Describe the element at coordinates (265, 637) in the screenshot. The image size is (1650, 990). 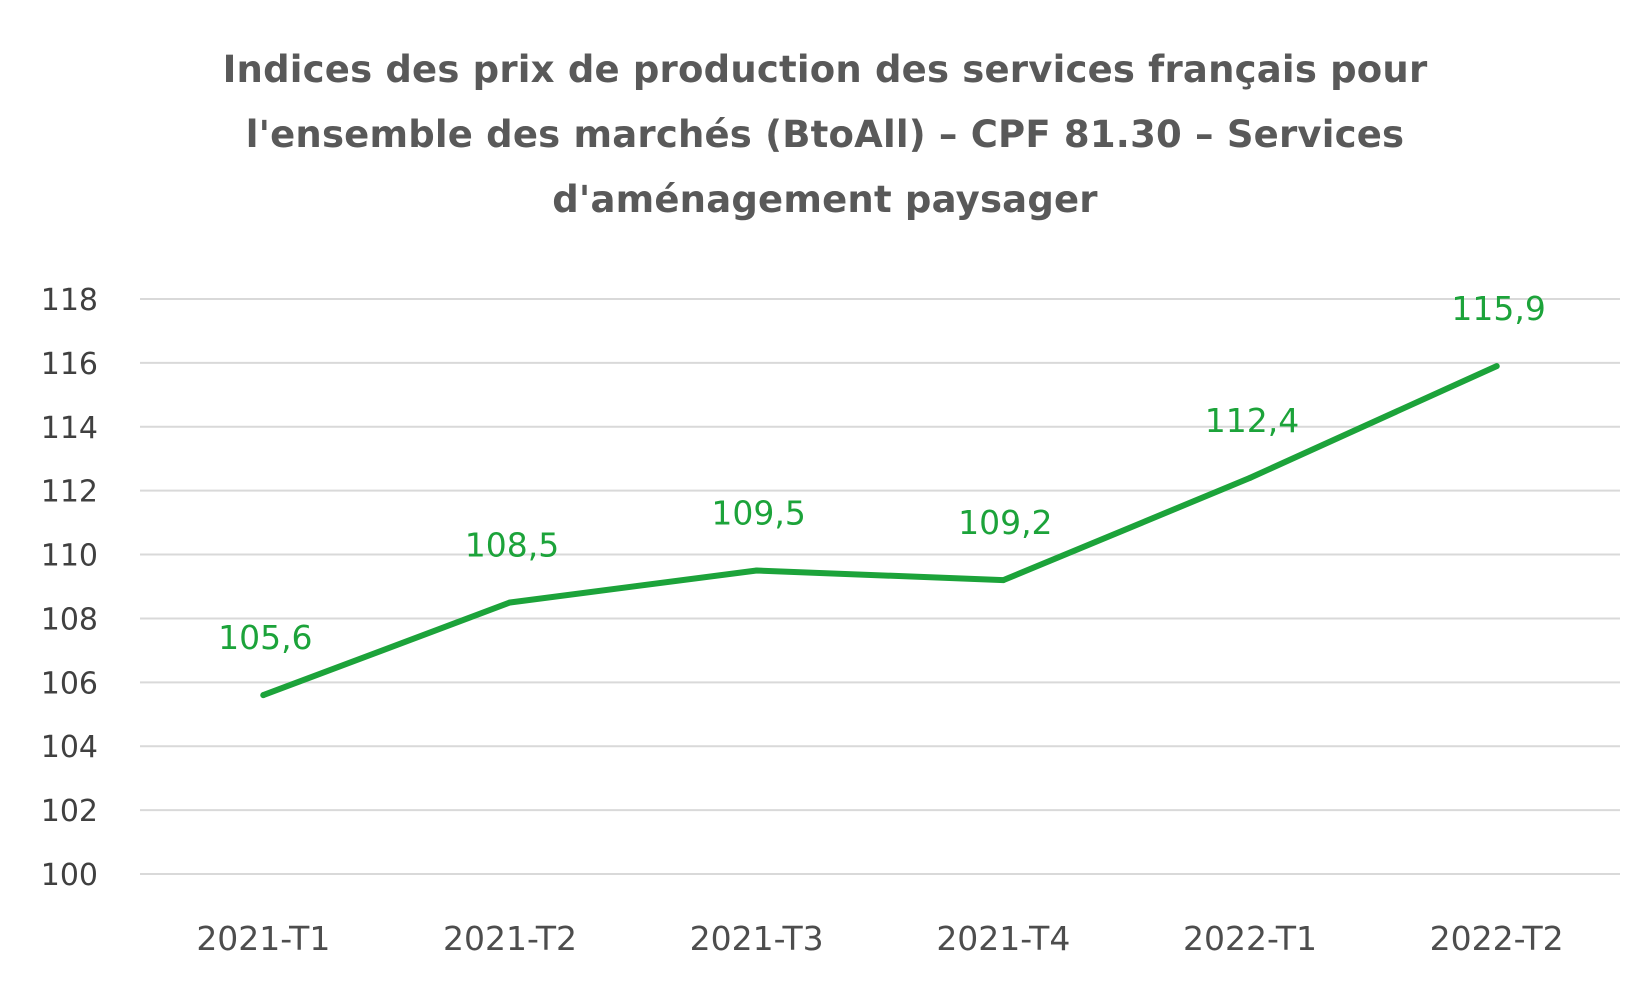
I see `data-label: 105,6` at that location.